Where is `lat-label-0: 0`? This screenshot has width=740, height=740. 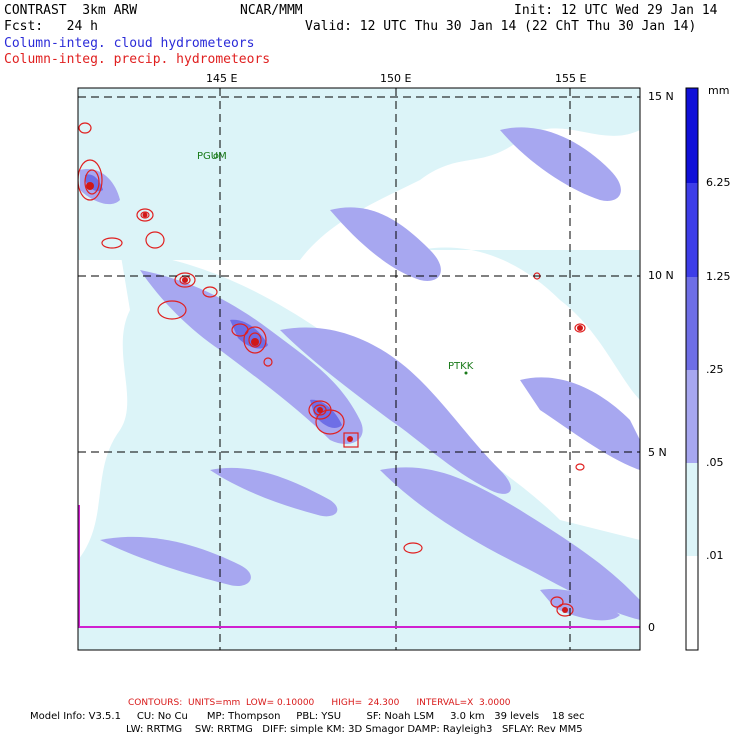
lat-label-0: 0 is located at coordinates (651, 627).